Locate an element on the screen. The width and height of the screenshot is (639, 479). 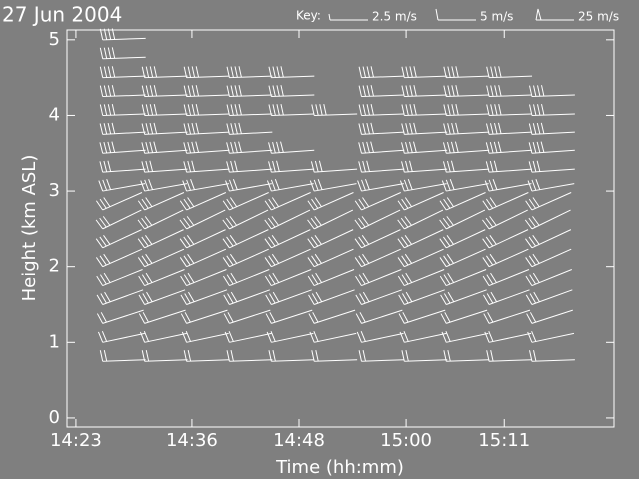
x-tick-label: 14:36 is located at coordinates (192, 440).